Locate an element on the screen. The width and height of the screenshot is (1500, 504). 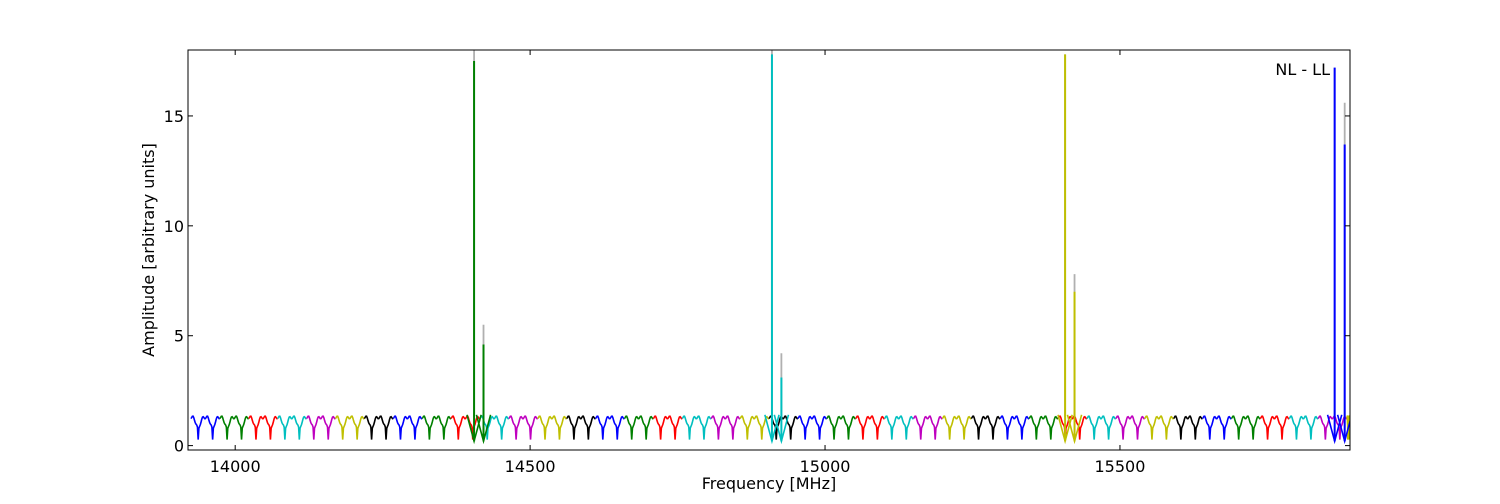
x-axis-label: Frequency [MHz] is located at coordinates (769, 483).